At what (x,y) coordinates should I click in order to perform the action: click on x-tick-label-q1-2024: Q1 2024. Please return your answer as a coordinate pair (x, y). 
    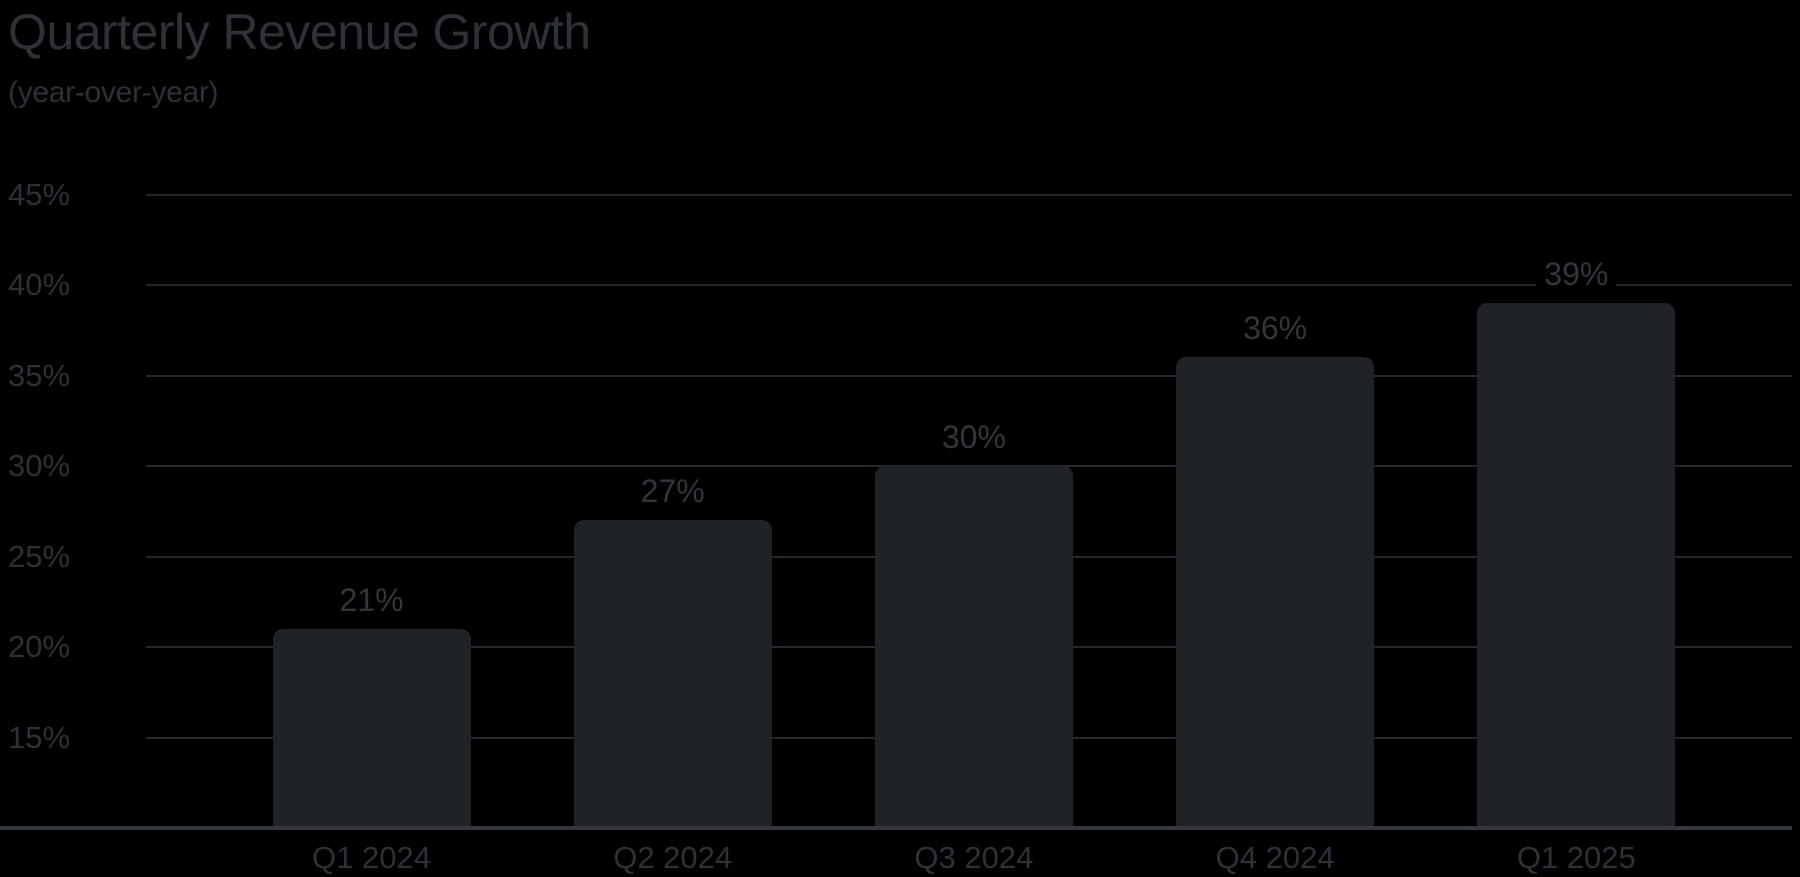
    Looking at the image, I should click on (371, 857).